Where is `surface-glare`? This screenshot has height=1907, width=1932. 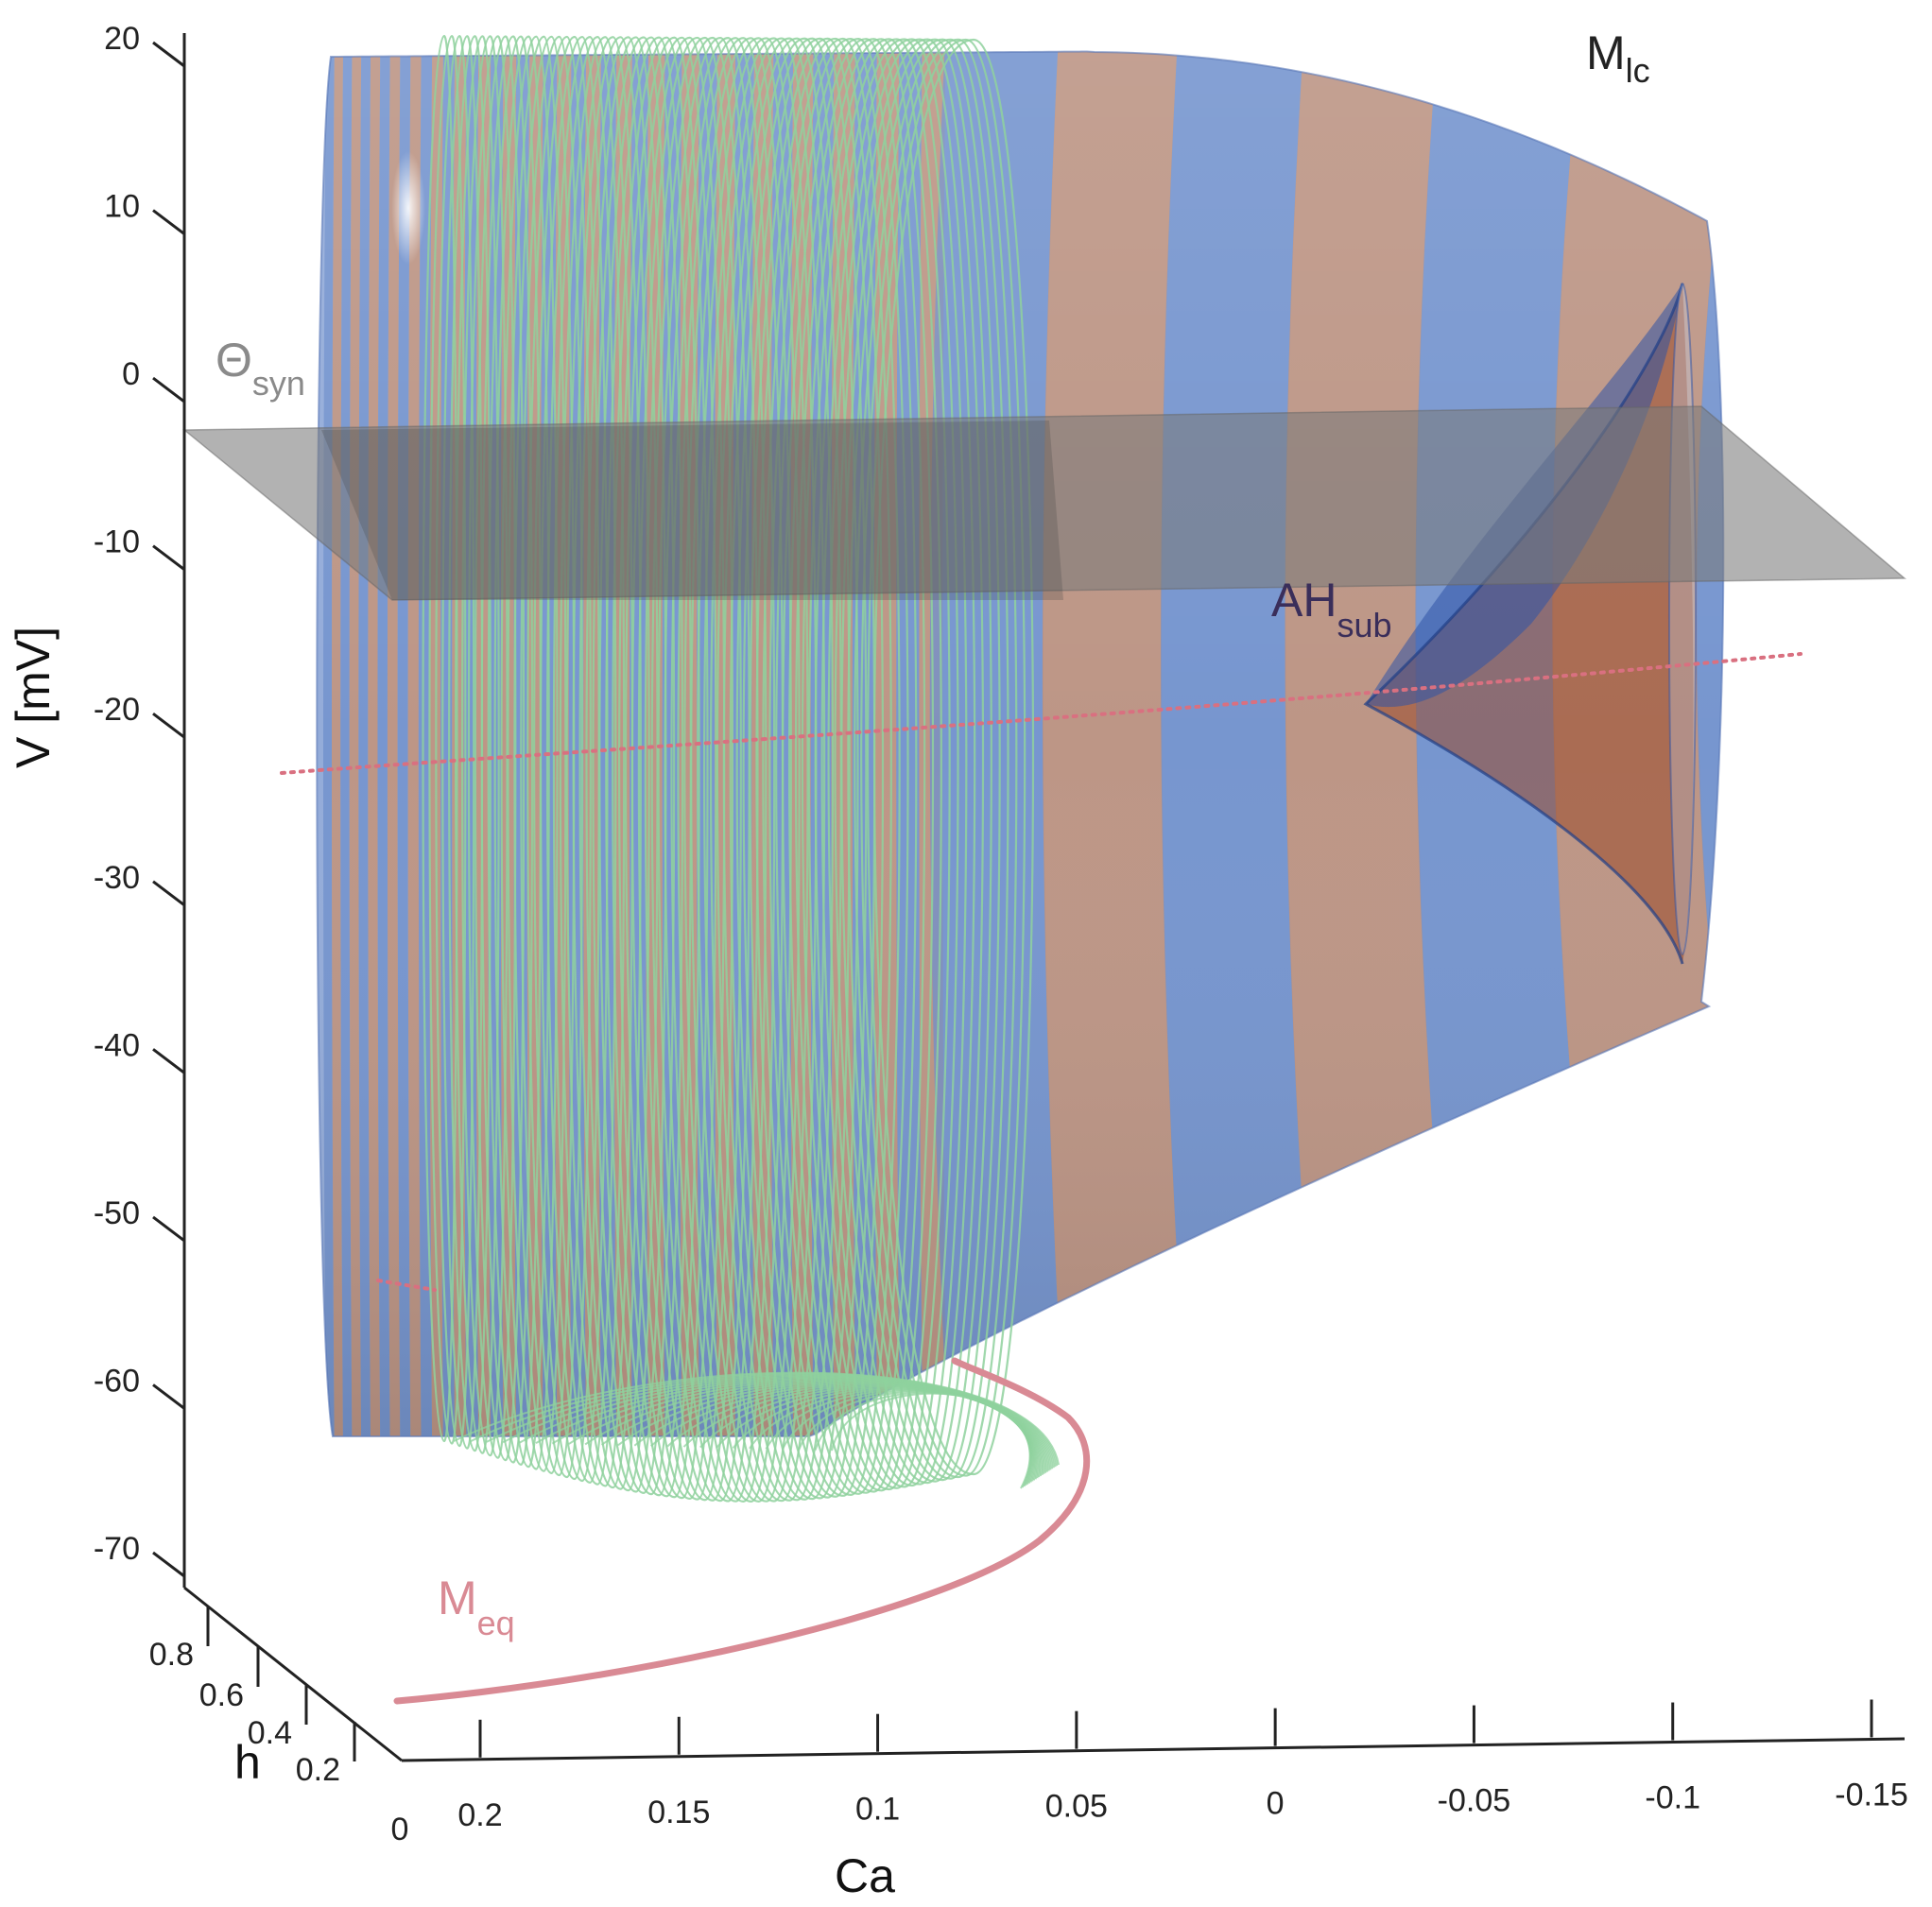 surface-glare is located at coordinates (408, 208).